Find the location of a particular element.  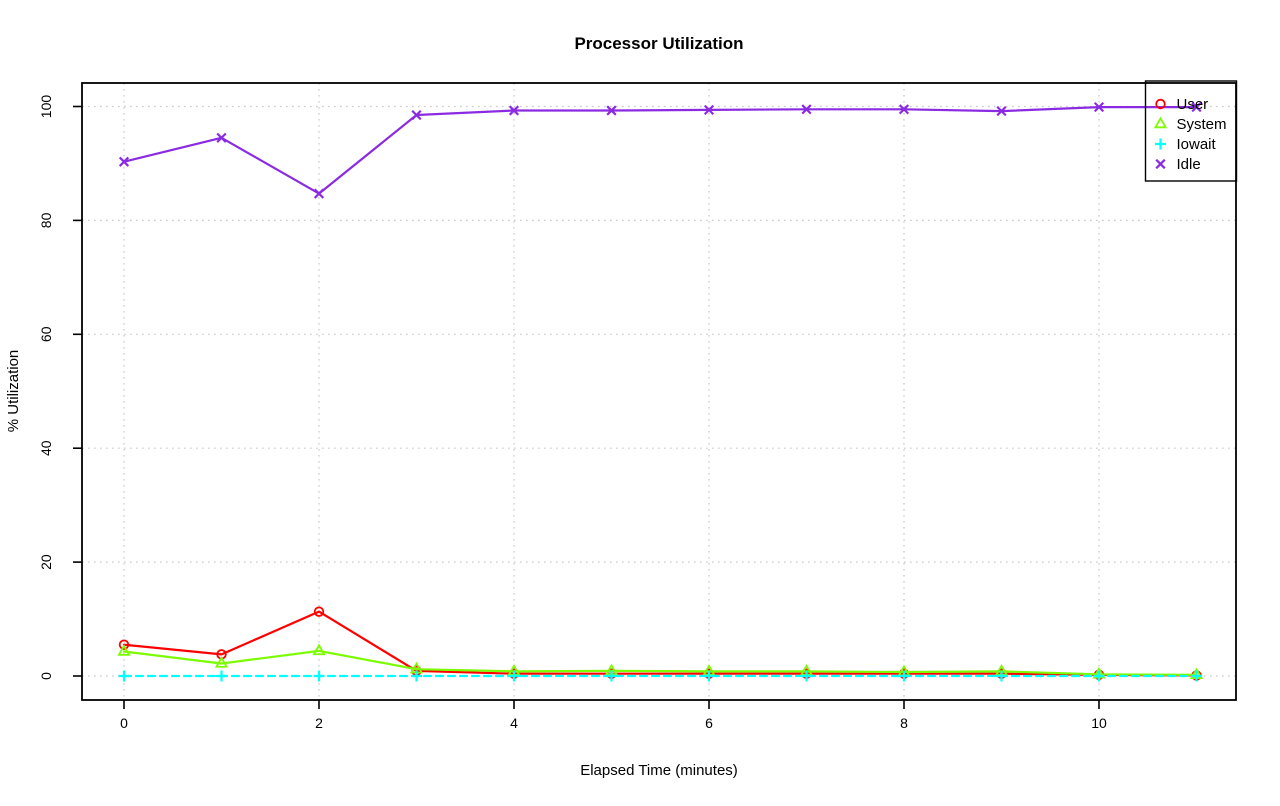

legend-entry-system: System is located at coordinates (1190, 124).